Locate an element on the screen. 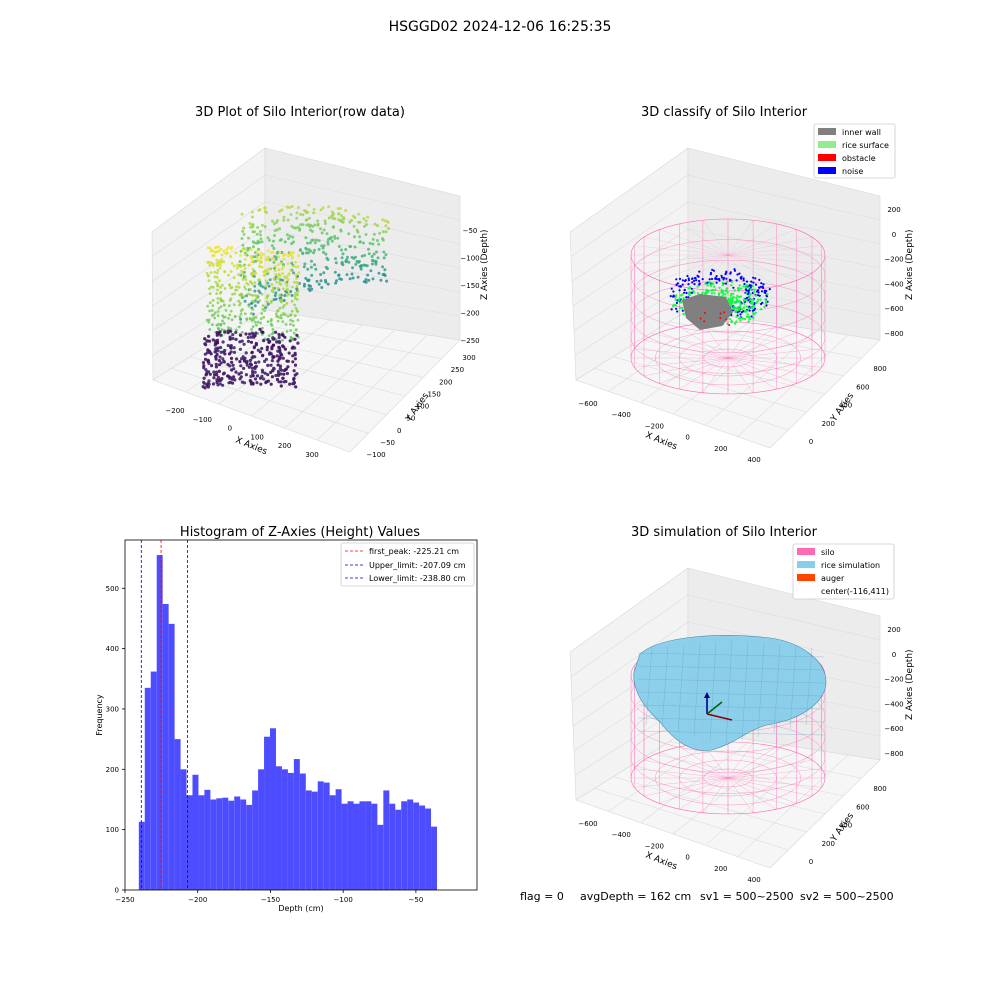  legend-swatch-silo is located at coordinates (806, 551).